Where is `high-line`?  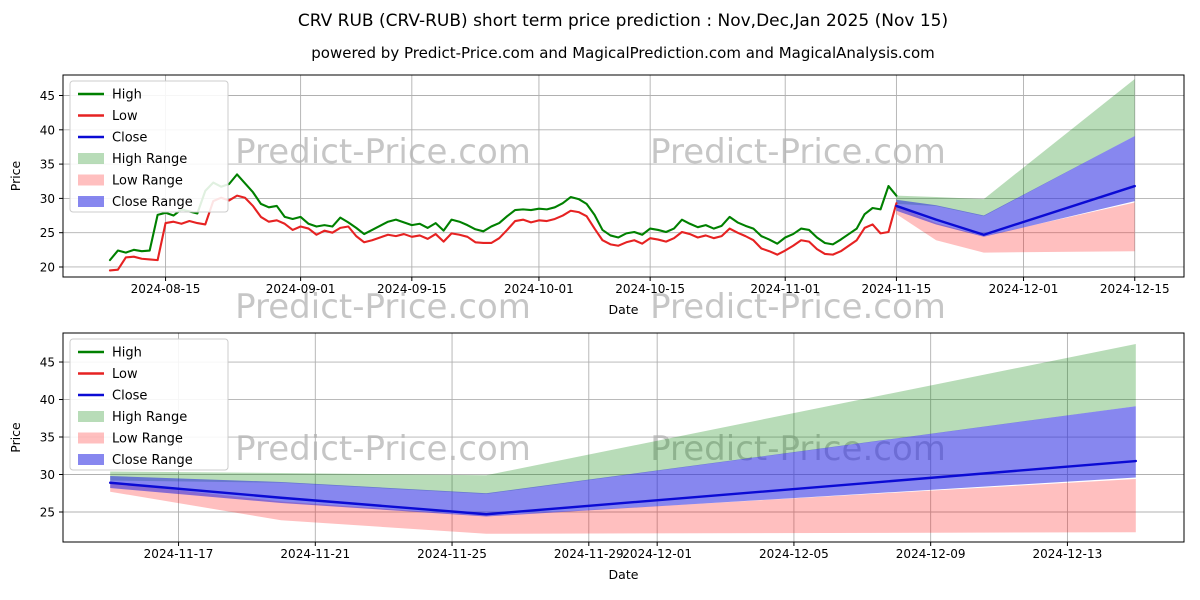
high-line is located at coordinates (503, 217).